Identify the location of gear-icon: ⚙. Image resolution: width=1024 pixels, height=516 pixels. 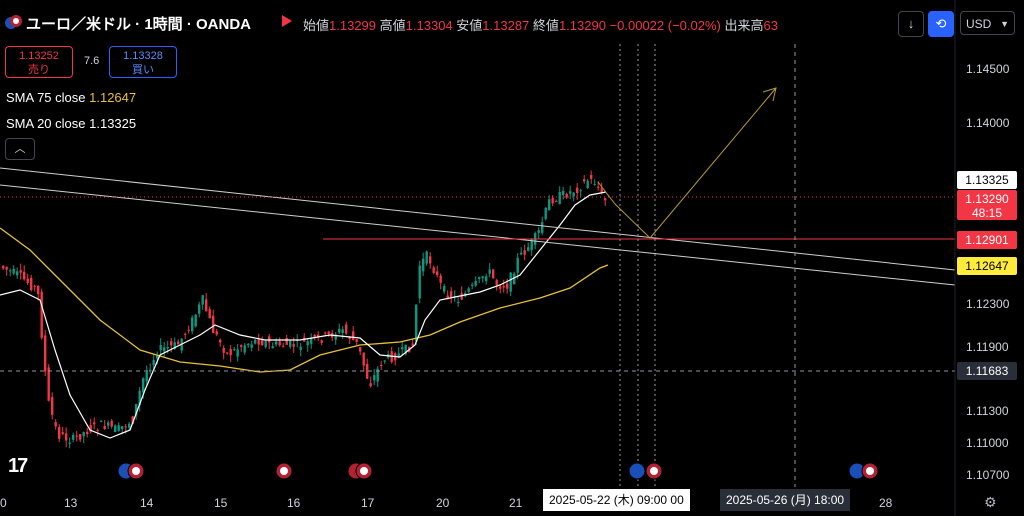
(990, 502).